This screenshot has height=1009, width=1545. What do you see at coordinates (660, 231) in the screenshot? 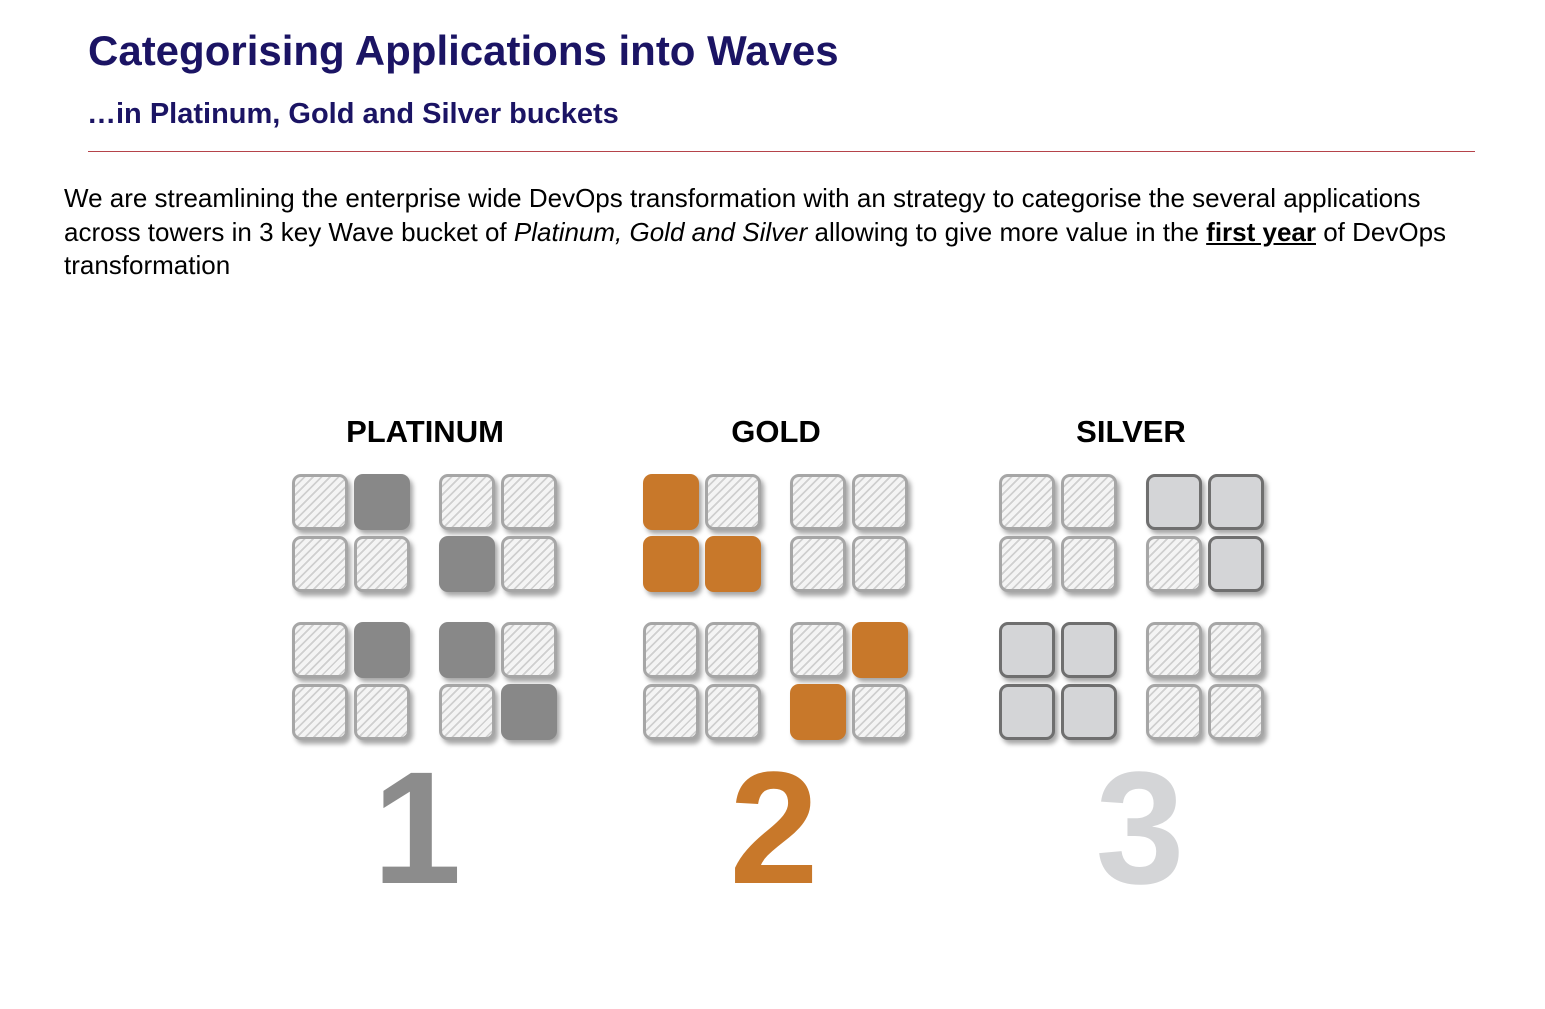
I see `intro-emphasis: Platinum, Gold and Silver` at bounding box center [660, 231].